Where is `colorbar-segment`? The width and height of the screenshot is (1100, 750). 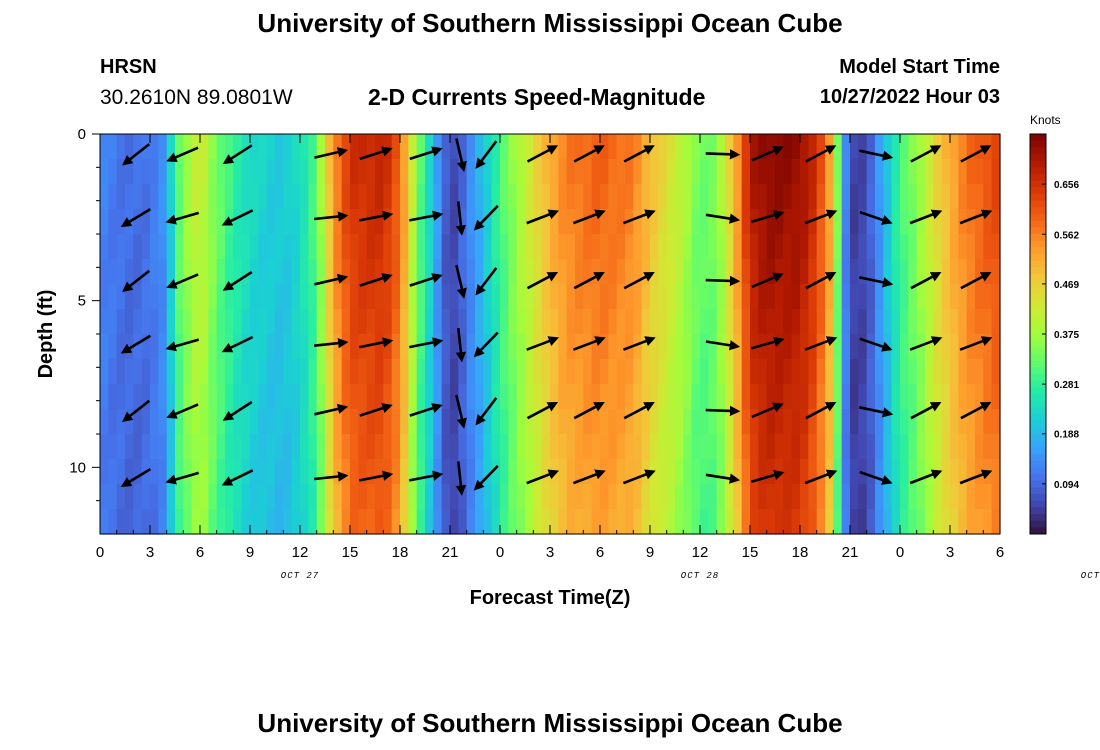
colorbar-segment is located at coordinates (1038, 198).